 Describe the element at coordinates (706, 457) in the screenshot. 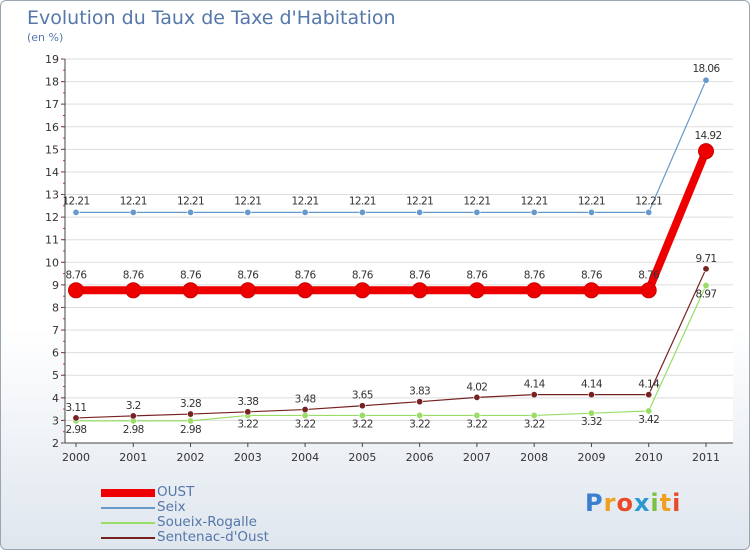

I see `x-tick-label: 2011` at that location.